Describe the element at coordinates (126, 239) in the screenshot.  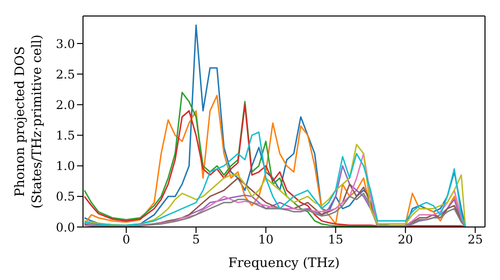
I see `x-tick-label: 0` at that location.